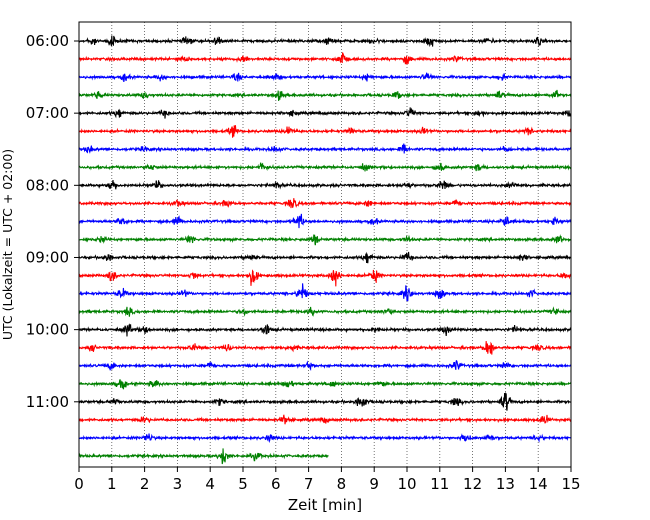 The image size is (650, 520). Describe the element at coordinates (538, 484) in the screenshot. I see `x-tick-label: 14` at that location.